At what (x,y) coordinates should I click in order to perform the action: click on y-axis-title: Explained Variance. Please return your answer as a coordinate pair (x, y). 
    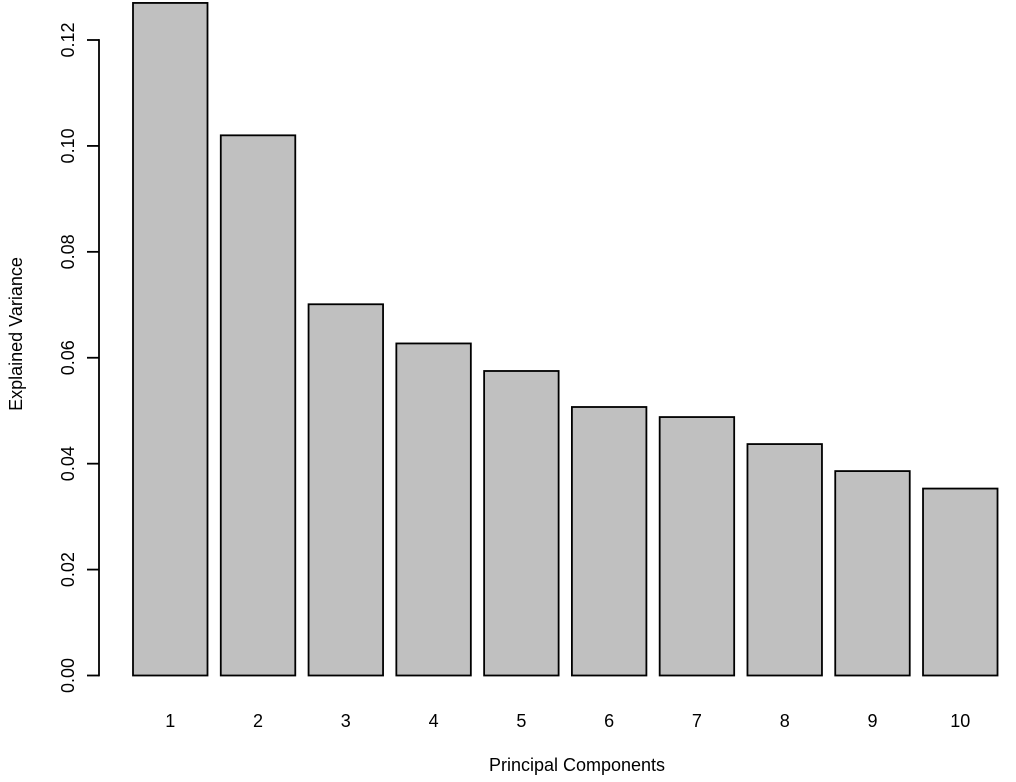
    Looking at the image, I should click on (16, 334).